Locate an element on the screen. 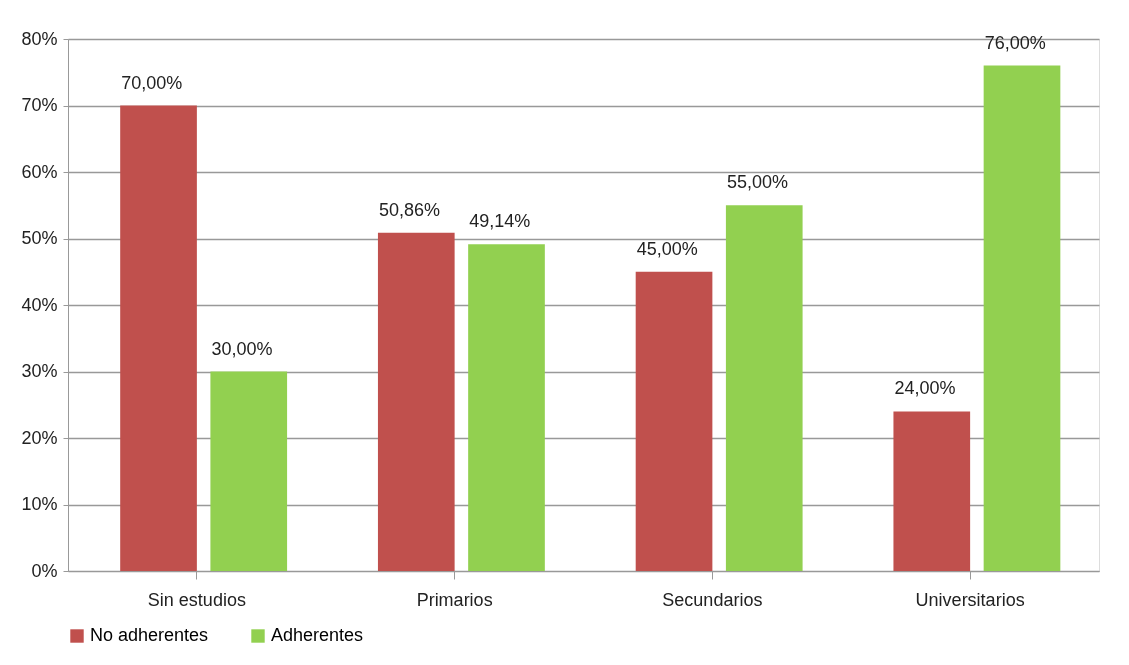  legend-label: No adherentes is located at coordinates (149, 635).